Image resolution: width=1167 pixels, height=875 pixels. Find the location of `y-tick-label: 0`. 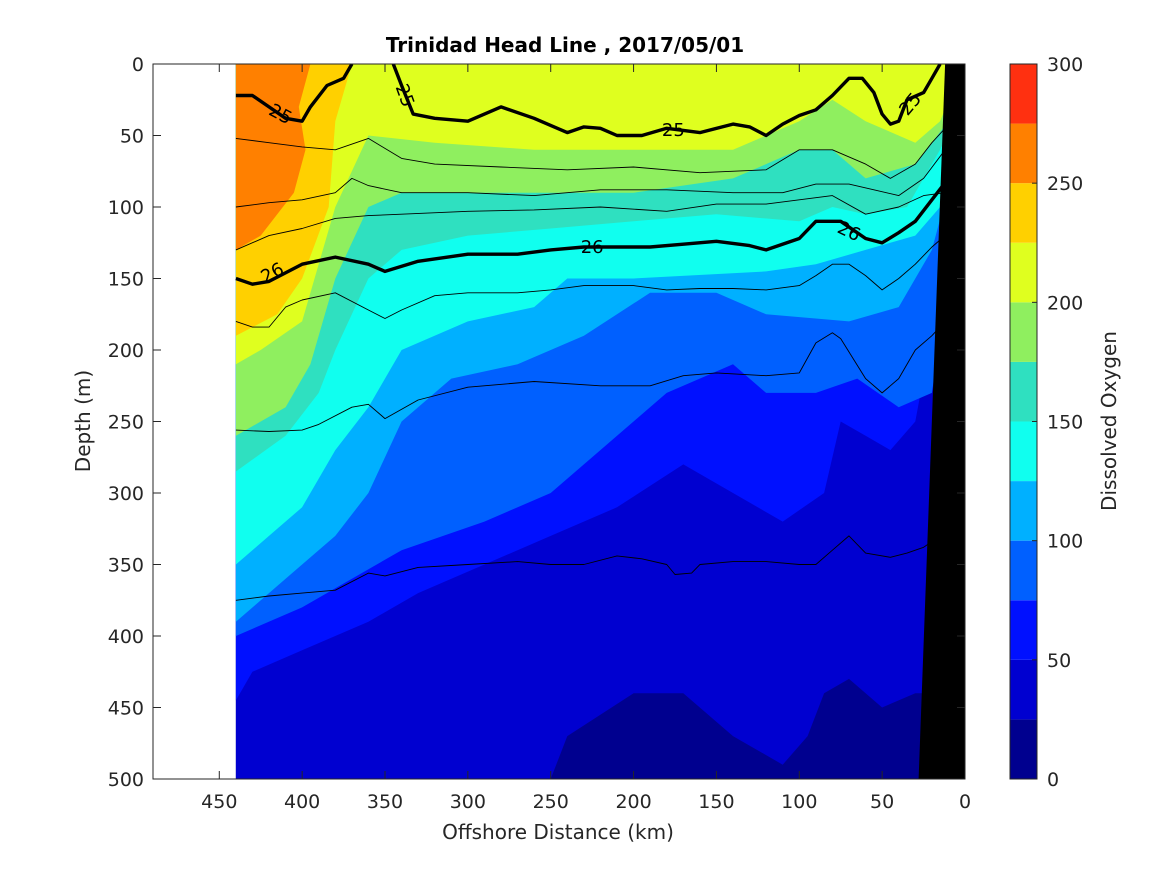

y-tick-label: 0 is located at coordinates (138, 65).